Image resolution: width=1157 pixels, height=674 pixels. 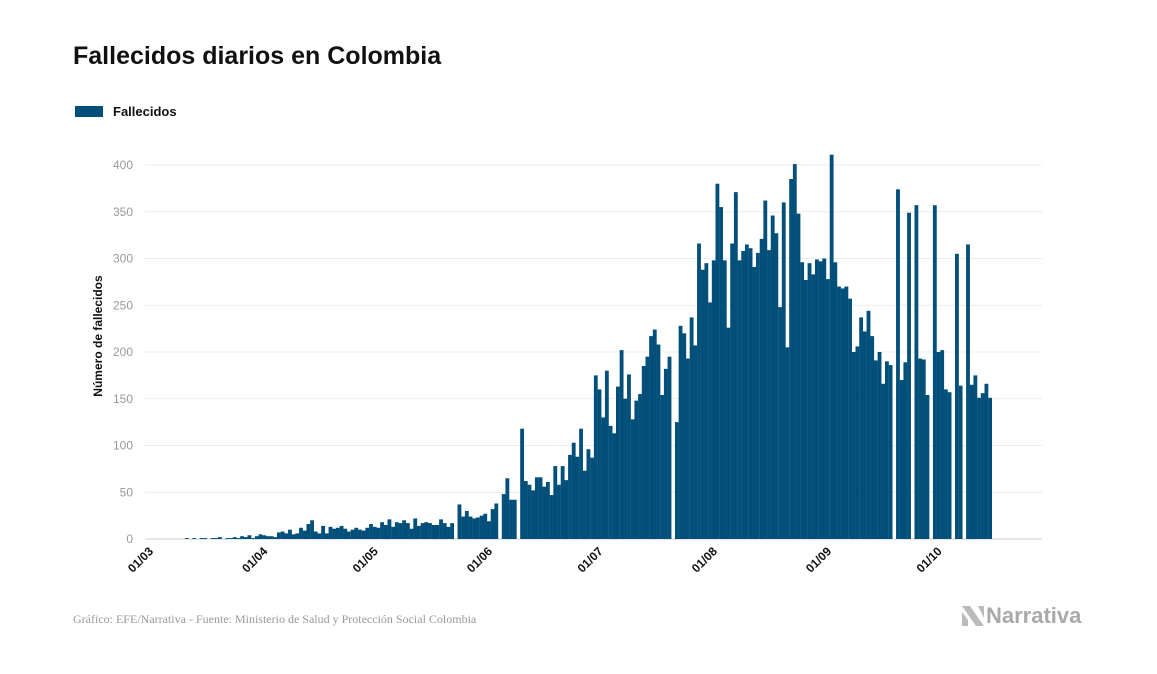 What do you see at coordinates (929, 559) in the screenshot?
I see `x-tick-label: 01/10` at bounding box center [929, 559].